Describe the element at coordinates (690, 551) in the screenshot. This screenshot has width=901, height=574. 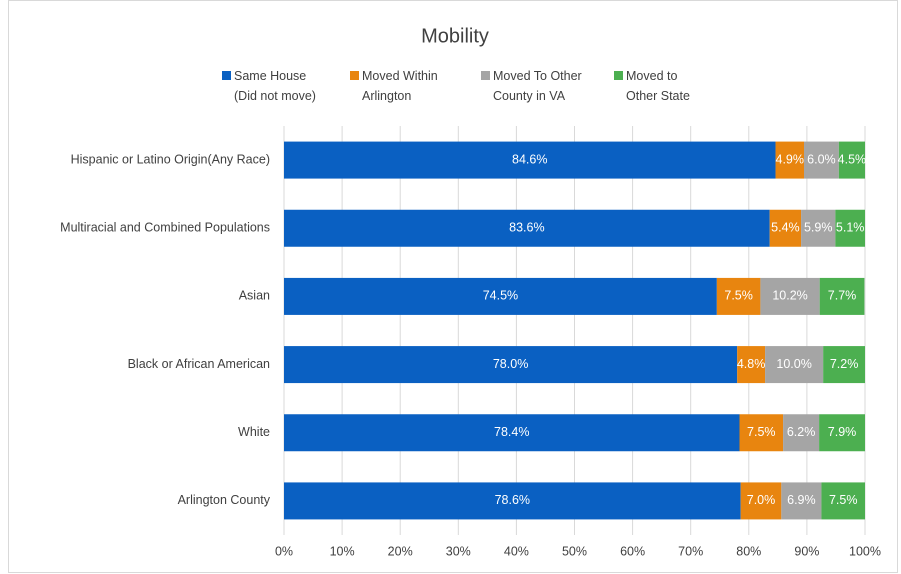
I see `x-tick-label: 70%` at that location.